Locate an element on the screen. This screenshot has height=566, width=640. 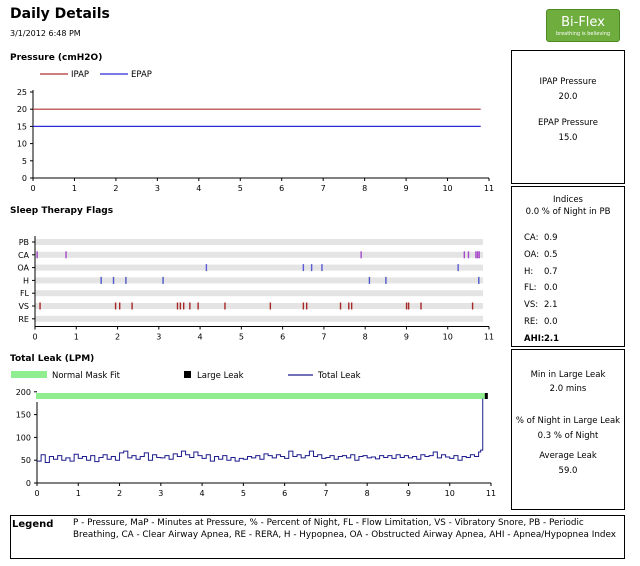
pressure-summary-panel is located at coordinates (568, 117).